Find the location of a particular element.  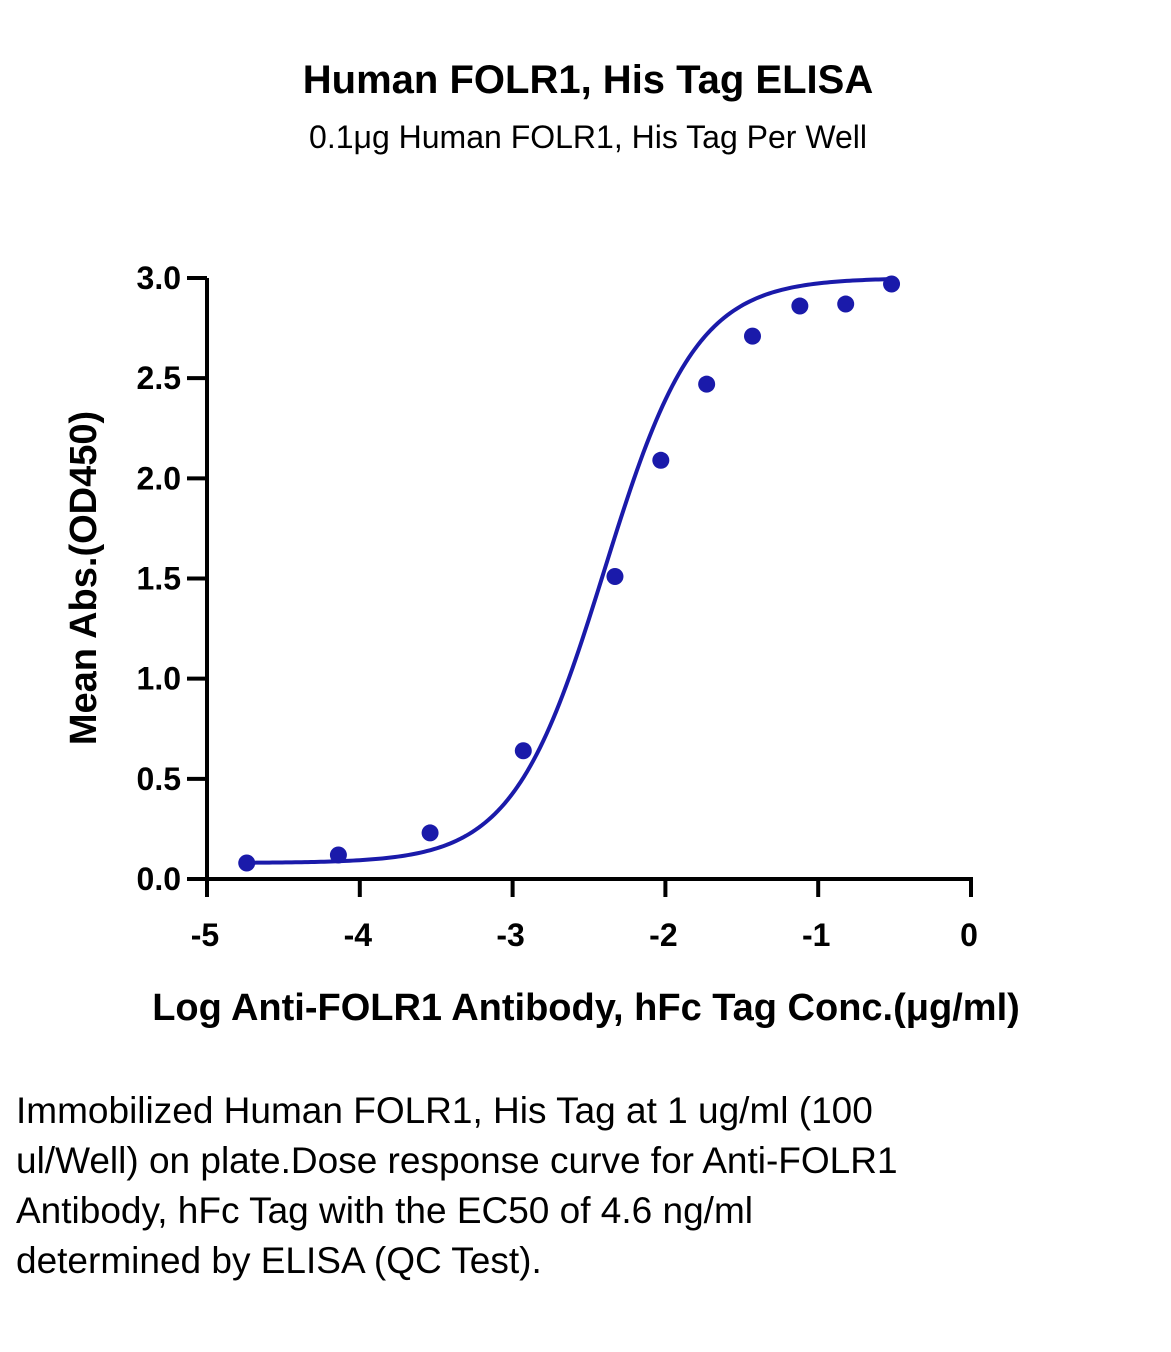

x-tick-label: -4 is located at coordinates (358, 935).